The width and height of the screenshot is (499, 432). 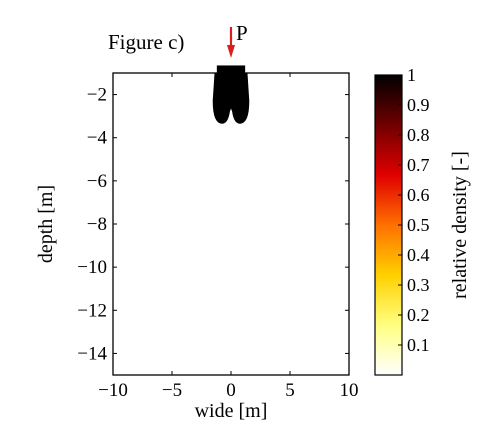 I want to click on colorbar-tick-label: 0.9, so click(x=418, y=105).